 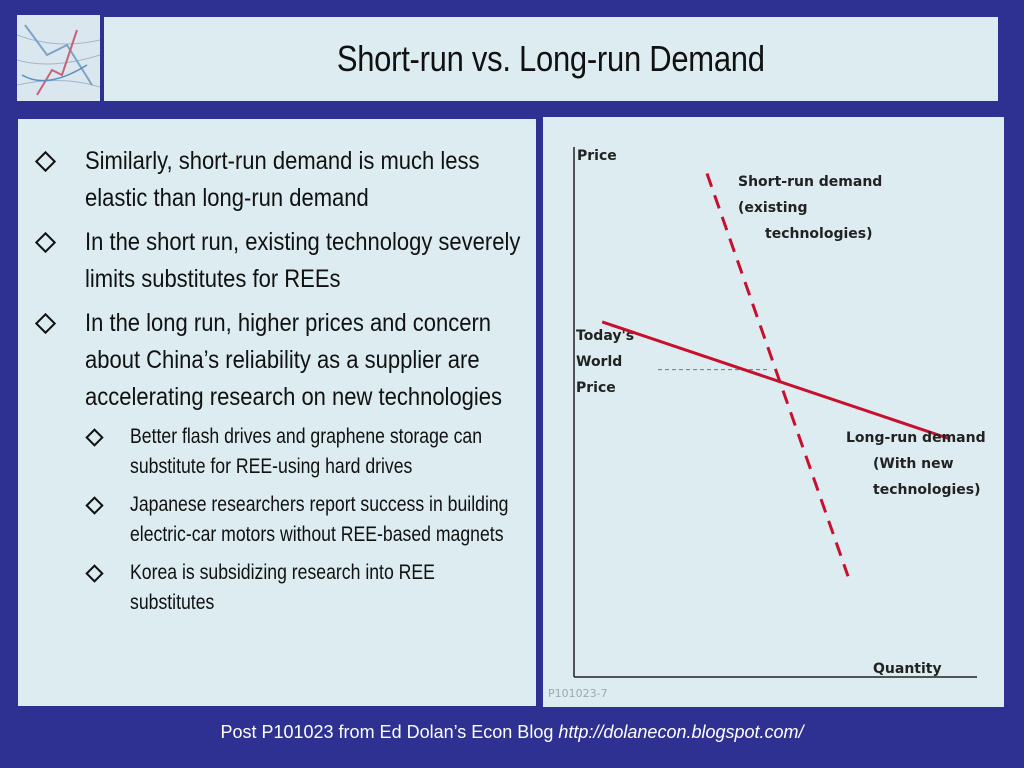 I want to click on long-run-demand-label: Long-run demand, so click(x=916, y=438).